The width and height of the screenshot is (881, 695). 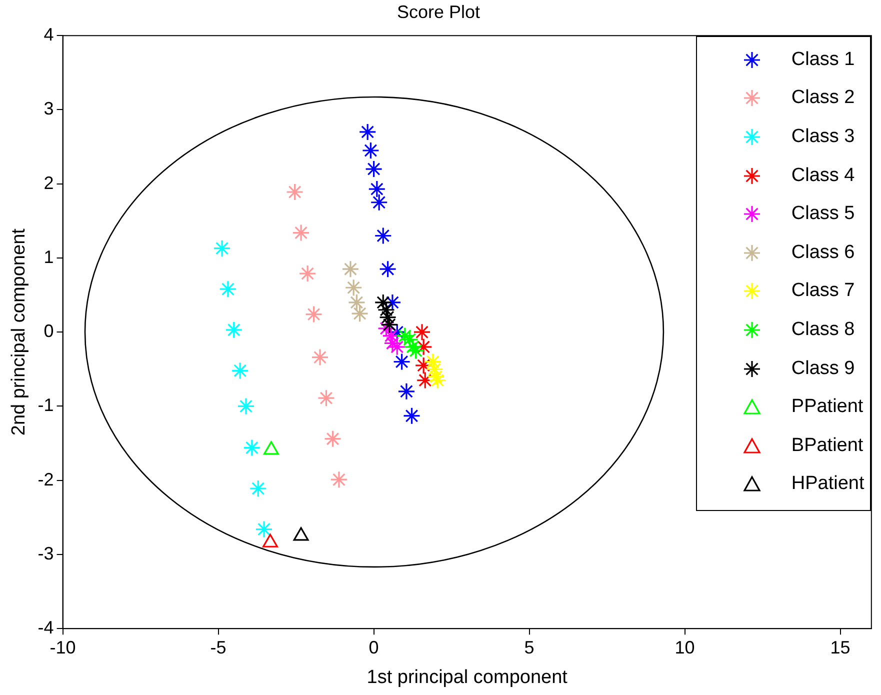 What do you see at coordinates (49, 108) in the screenshot?
I see `y-tick-label: 3` at bounding box center [49, 108].